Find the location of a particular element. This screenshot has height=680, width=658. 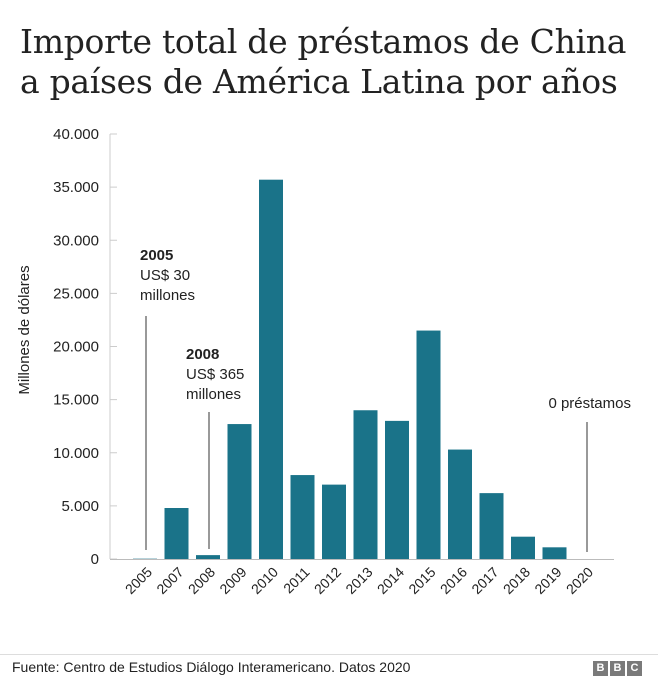

annotation-text: 2005 is located at coordinates (156, 255).